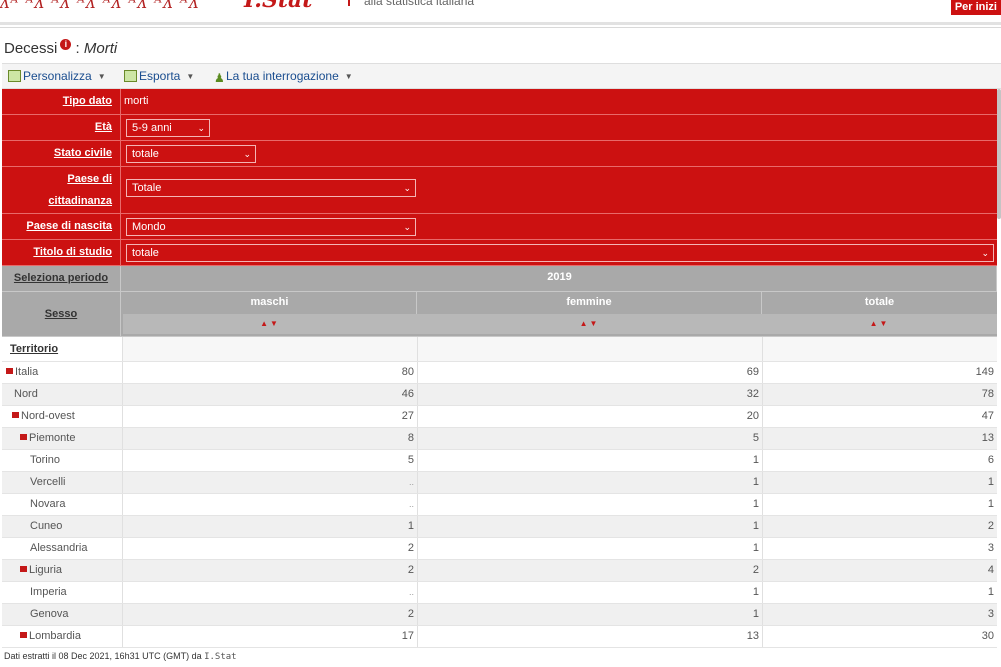 The height and width of the screenshot is (667, 1001). I want to click on citizenship-select: Totale ⌄, so click(271, 188).